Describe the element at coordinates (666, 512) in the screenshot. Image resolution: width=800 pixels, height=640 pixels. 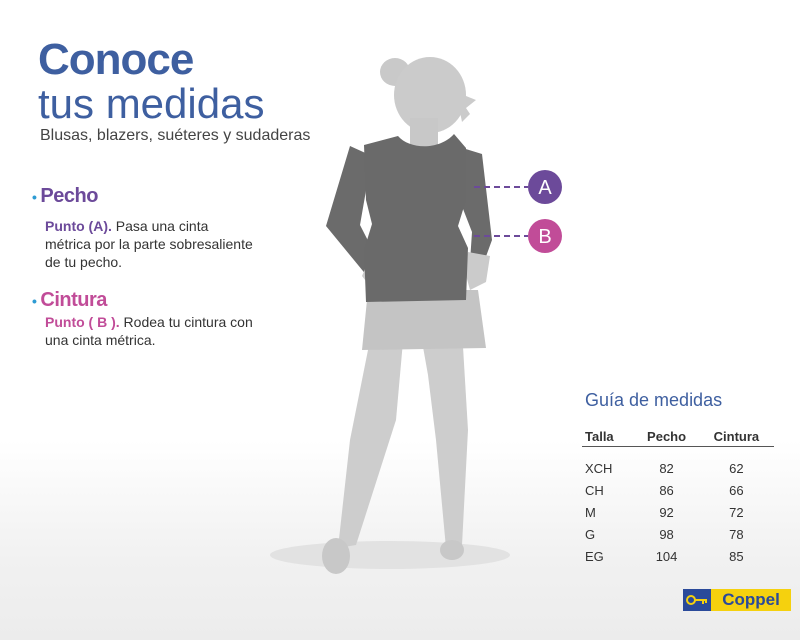
I see `cell-pecho: 92` at that location.